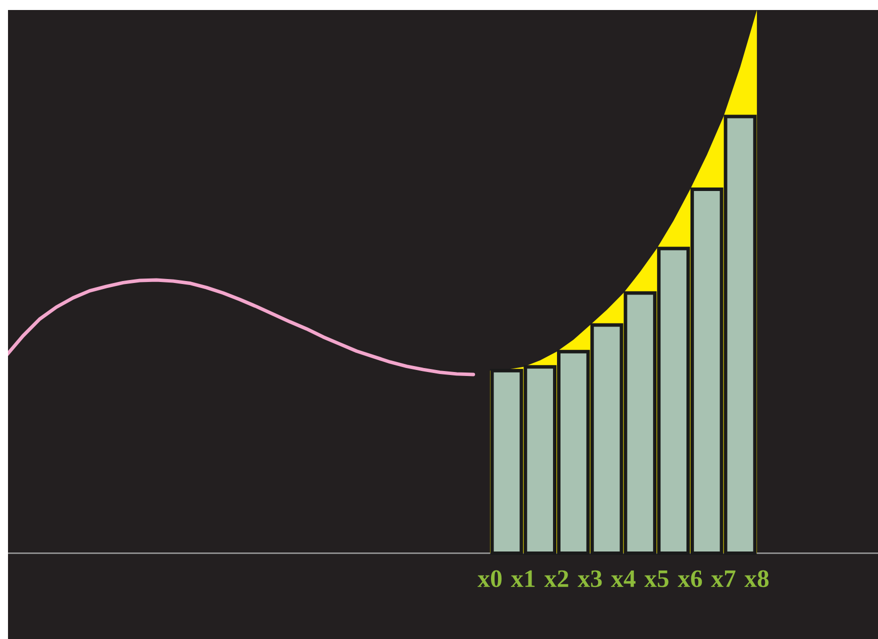 Image resolution: width=878 pixels, height=639 pixels. Describe the element at coordinates (590, 579) in the screenshot. I see `x-tick-label: x3` at that location.